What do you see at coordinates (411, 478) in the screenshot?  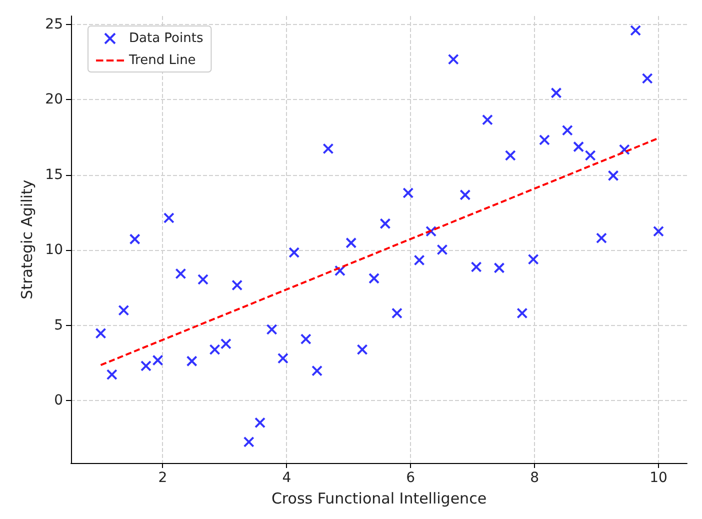 I see `x-tick-label: 6` at bounding box center [411, 478].